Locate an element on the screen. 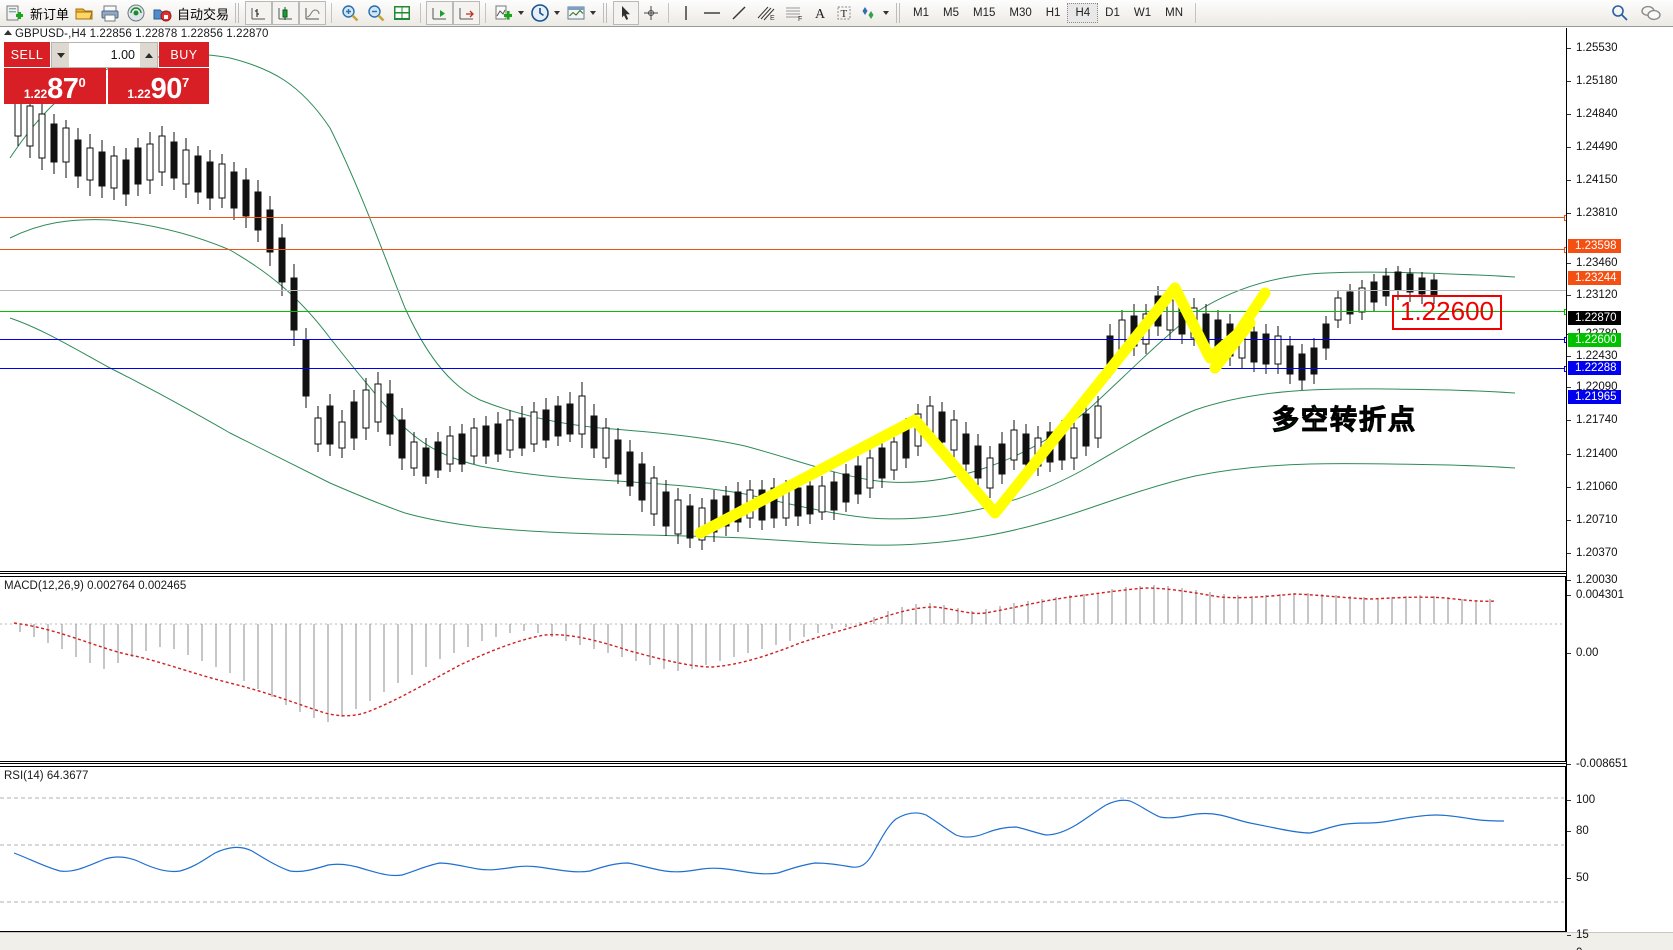 Image resolution: width=1673 pixels, height=950 pixels. equidistant-channel-icon: E is located at coordinates (766, 13).